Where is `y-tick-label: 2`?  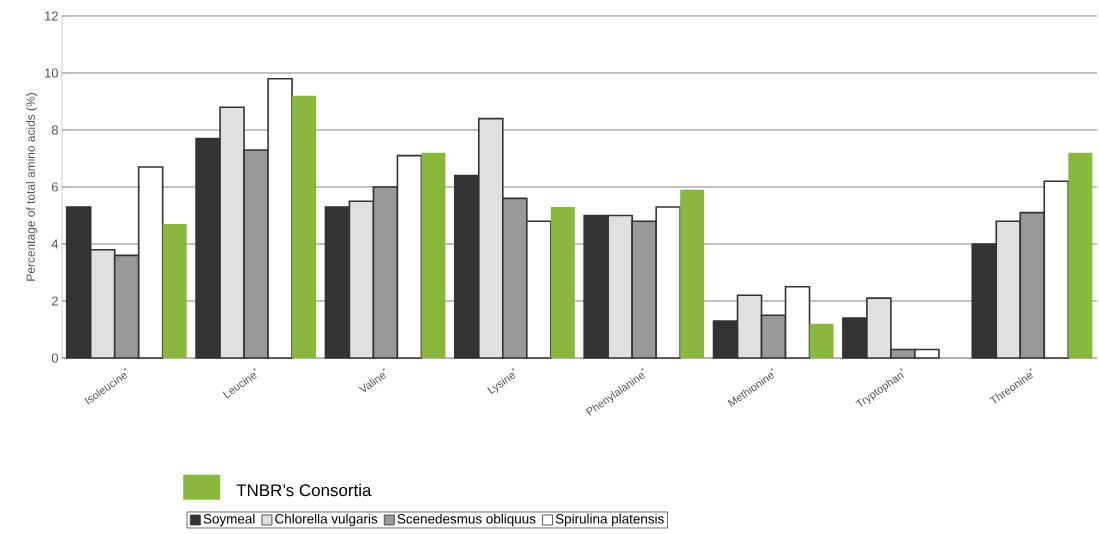
y-tick-label: 2 is located at coordinates (54, 301).